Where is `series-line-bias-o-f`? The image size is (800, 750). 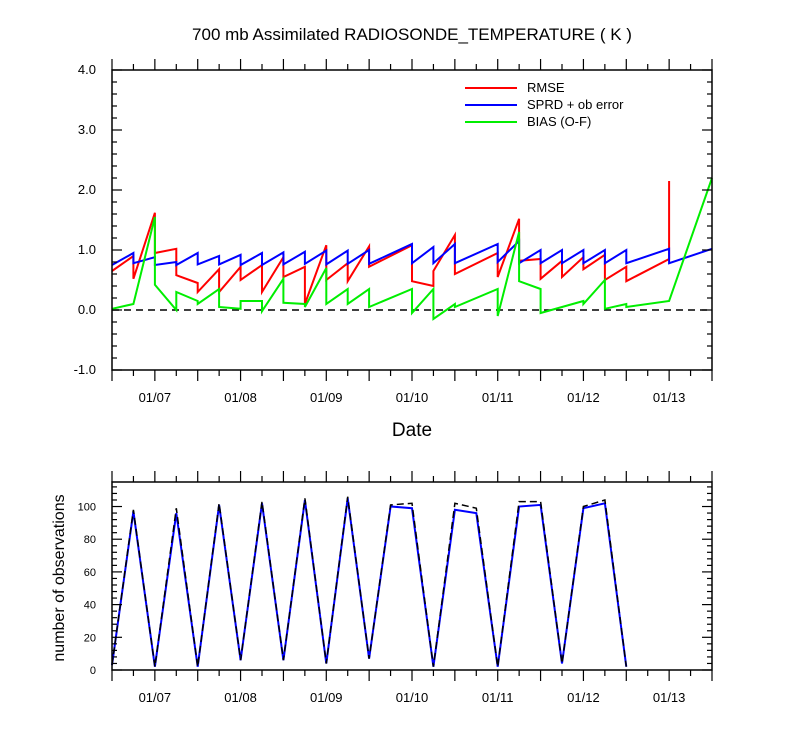
series-line-bias-o-f is located at coordinates (412, 249).